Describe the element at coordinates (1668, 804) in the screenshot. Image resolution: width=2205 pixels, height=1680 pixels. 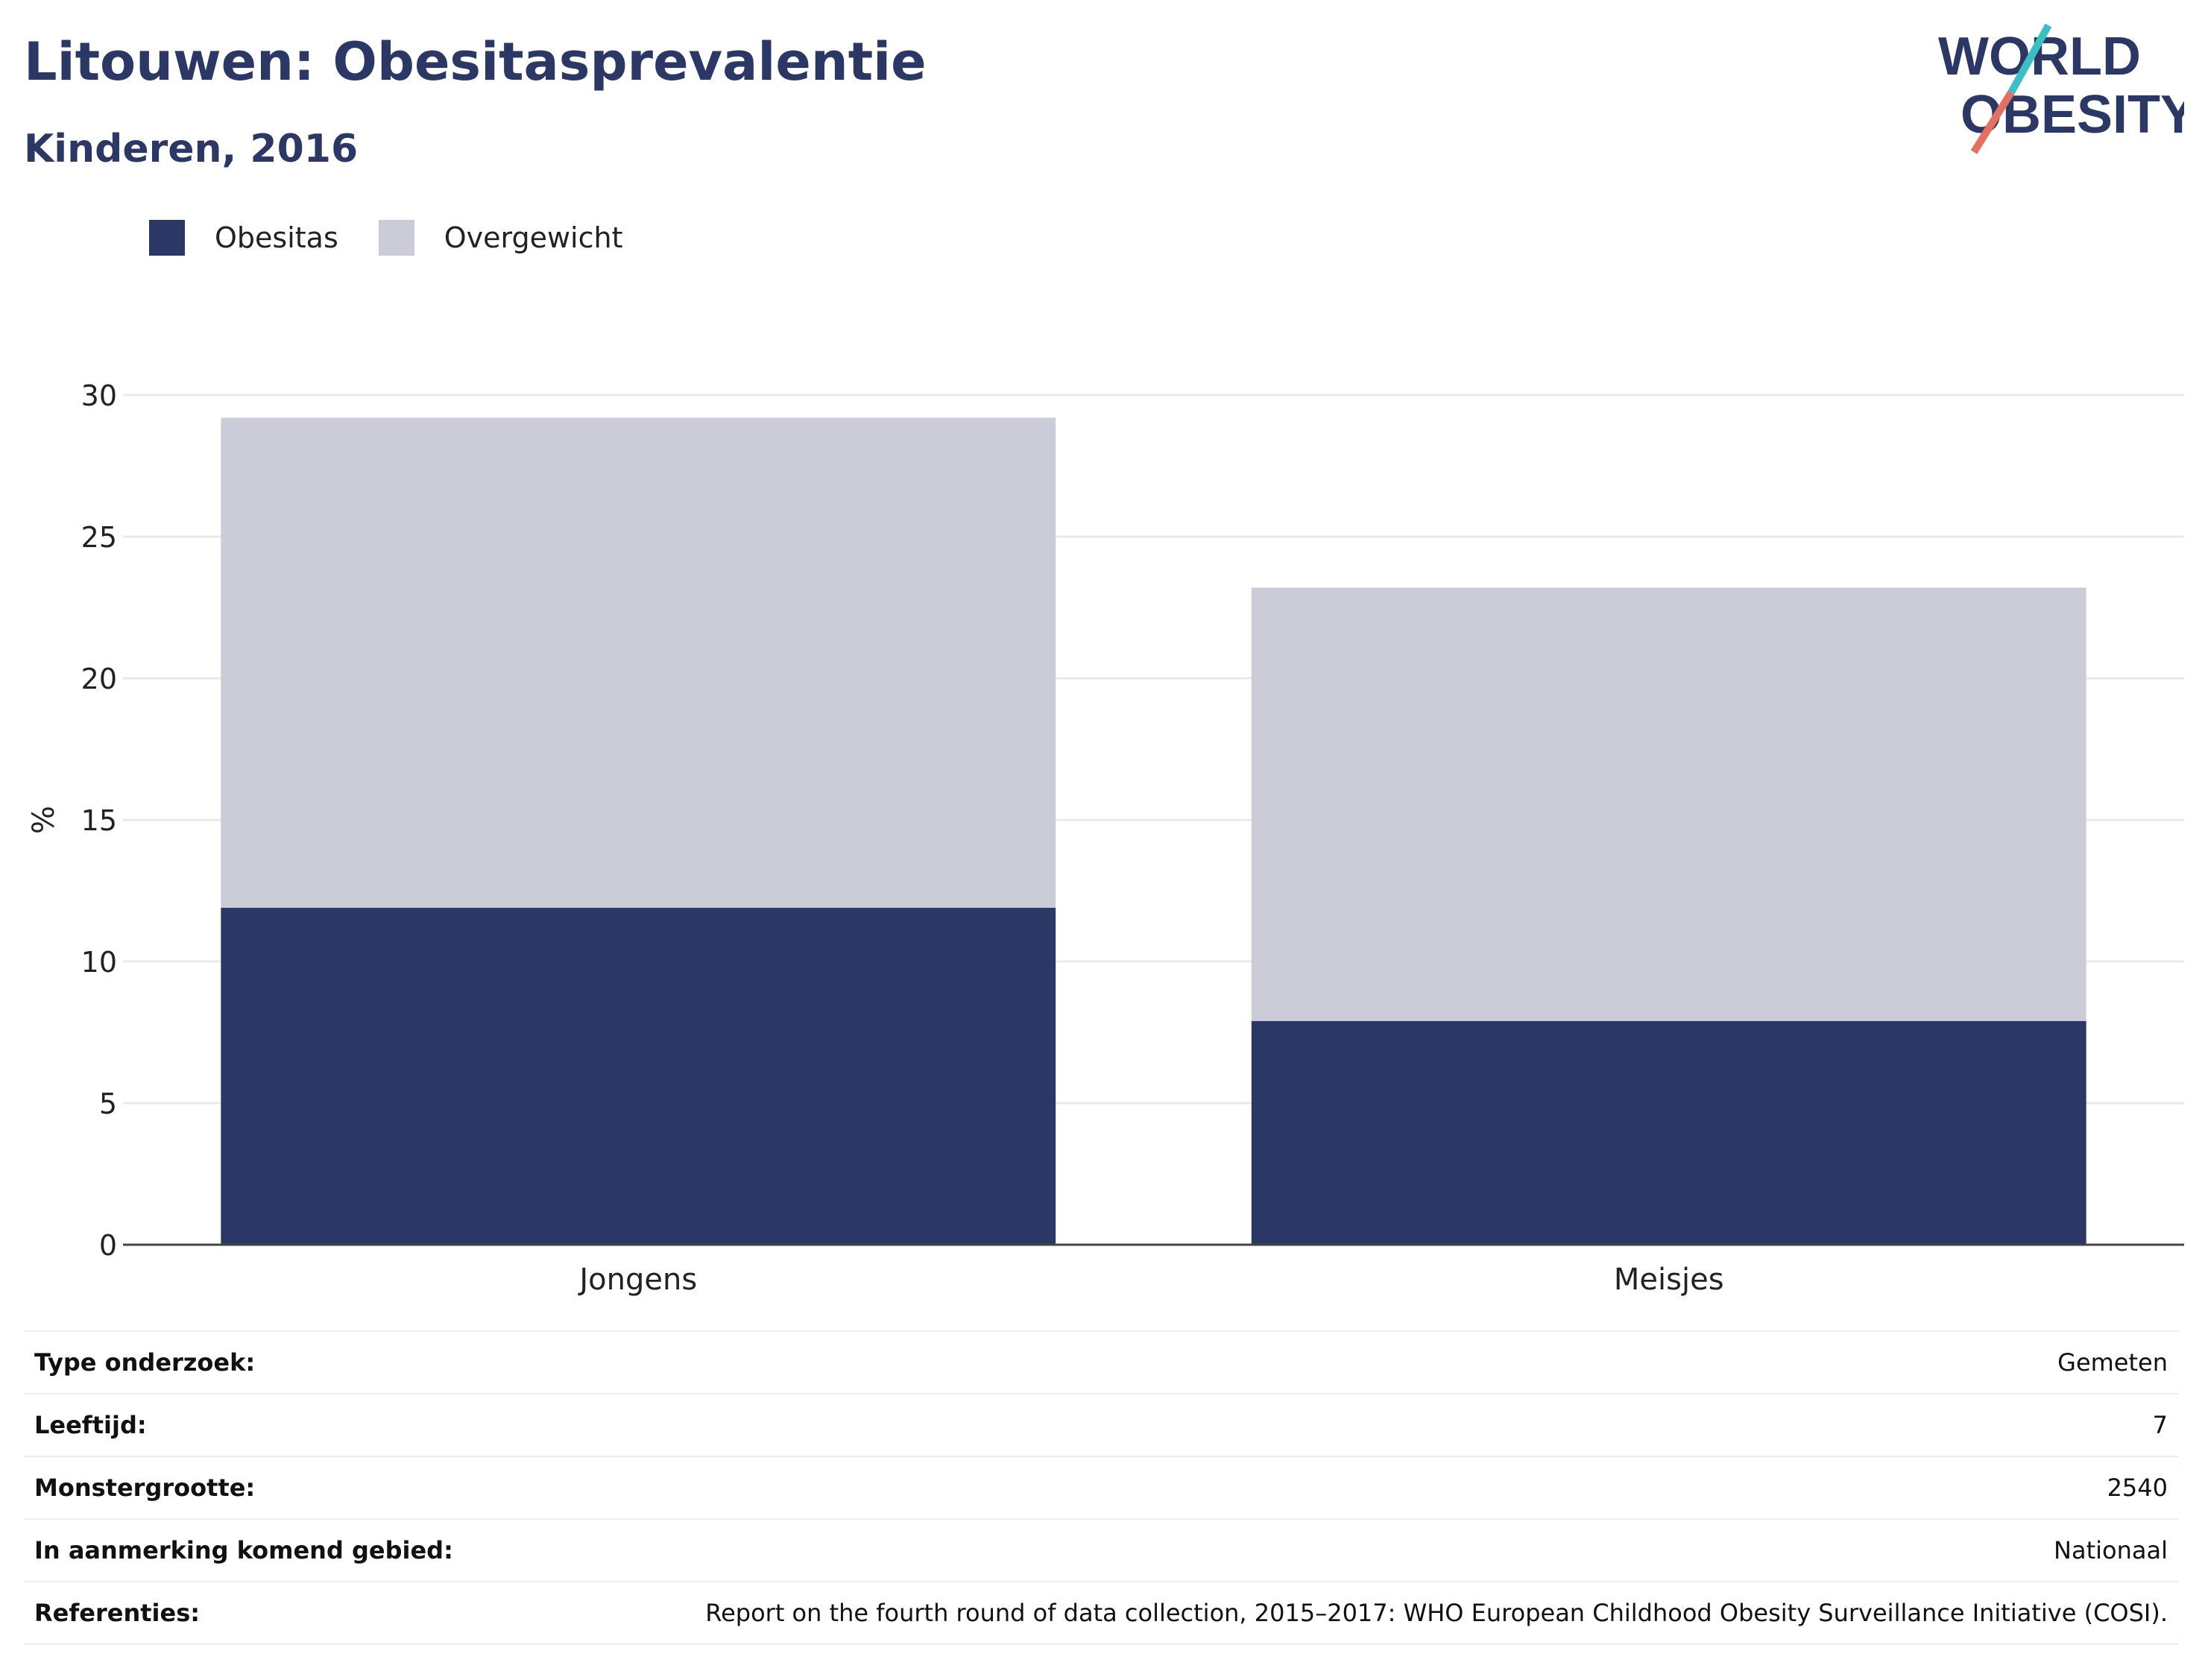
I see `bar-overgewicht-meisjes` at that location.